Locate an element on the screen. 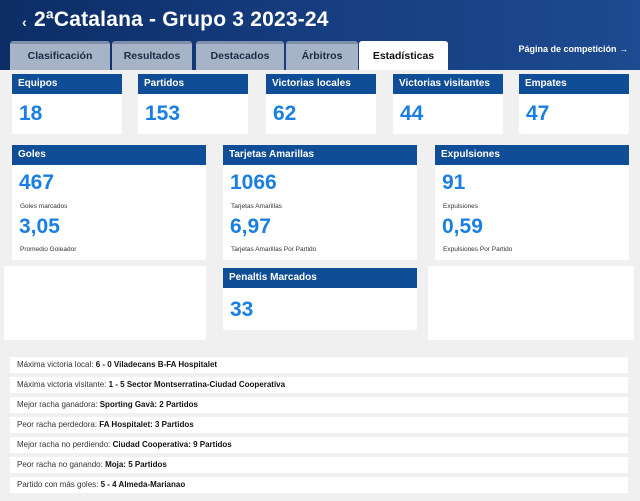 Image resolution: width=640 pixels, height=501 pixels. page-title: 2ªCatalana - Grupo 3 2023-24 is located at coordinates (181, 19).